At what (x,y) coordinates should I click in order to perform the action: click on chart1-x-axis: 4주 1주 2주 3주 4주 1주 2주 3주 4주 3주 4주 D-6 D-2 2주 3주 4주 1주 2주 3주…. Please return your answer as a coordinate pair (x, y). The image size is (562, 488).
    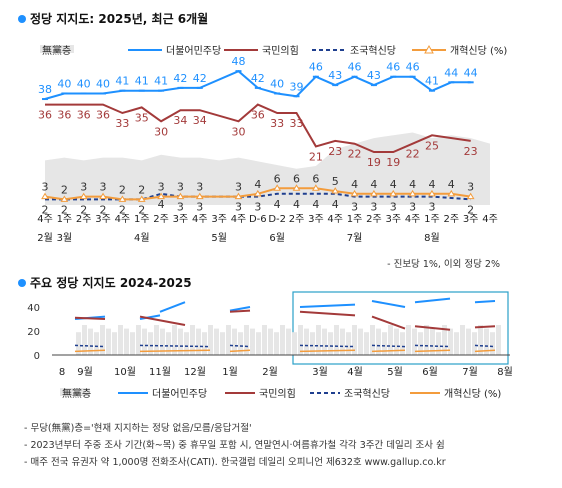
    Looking at the image, I should click on (267, 229).